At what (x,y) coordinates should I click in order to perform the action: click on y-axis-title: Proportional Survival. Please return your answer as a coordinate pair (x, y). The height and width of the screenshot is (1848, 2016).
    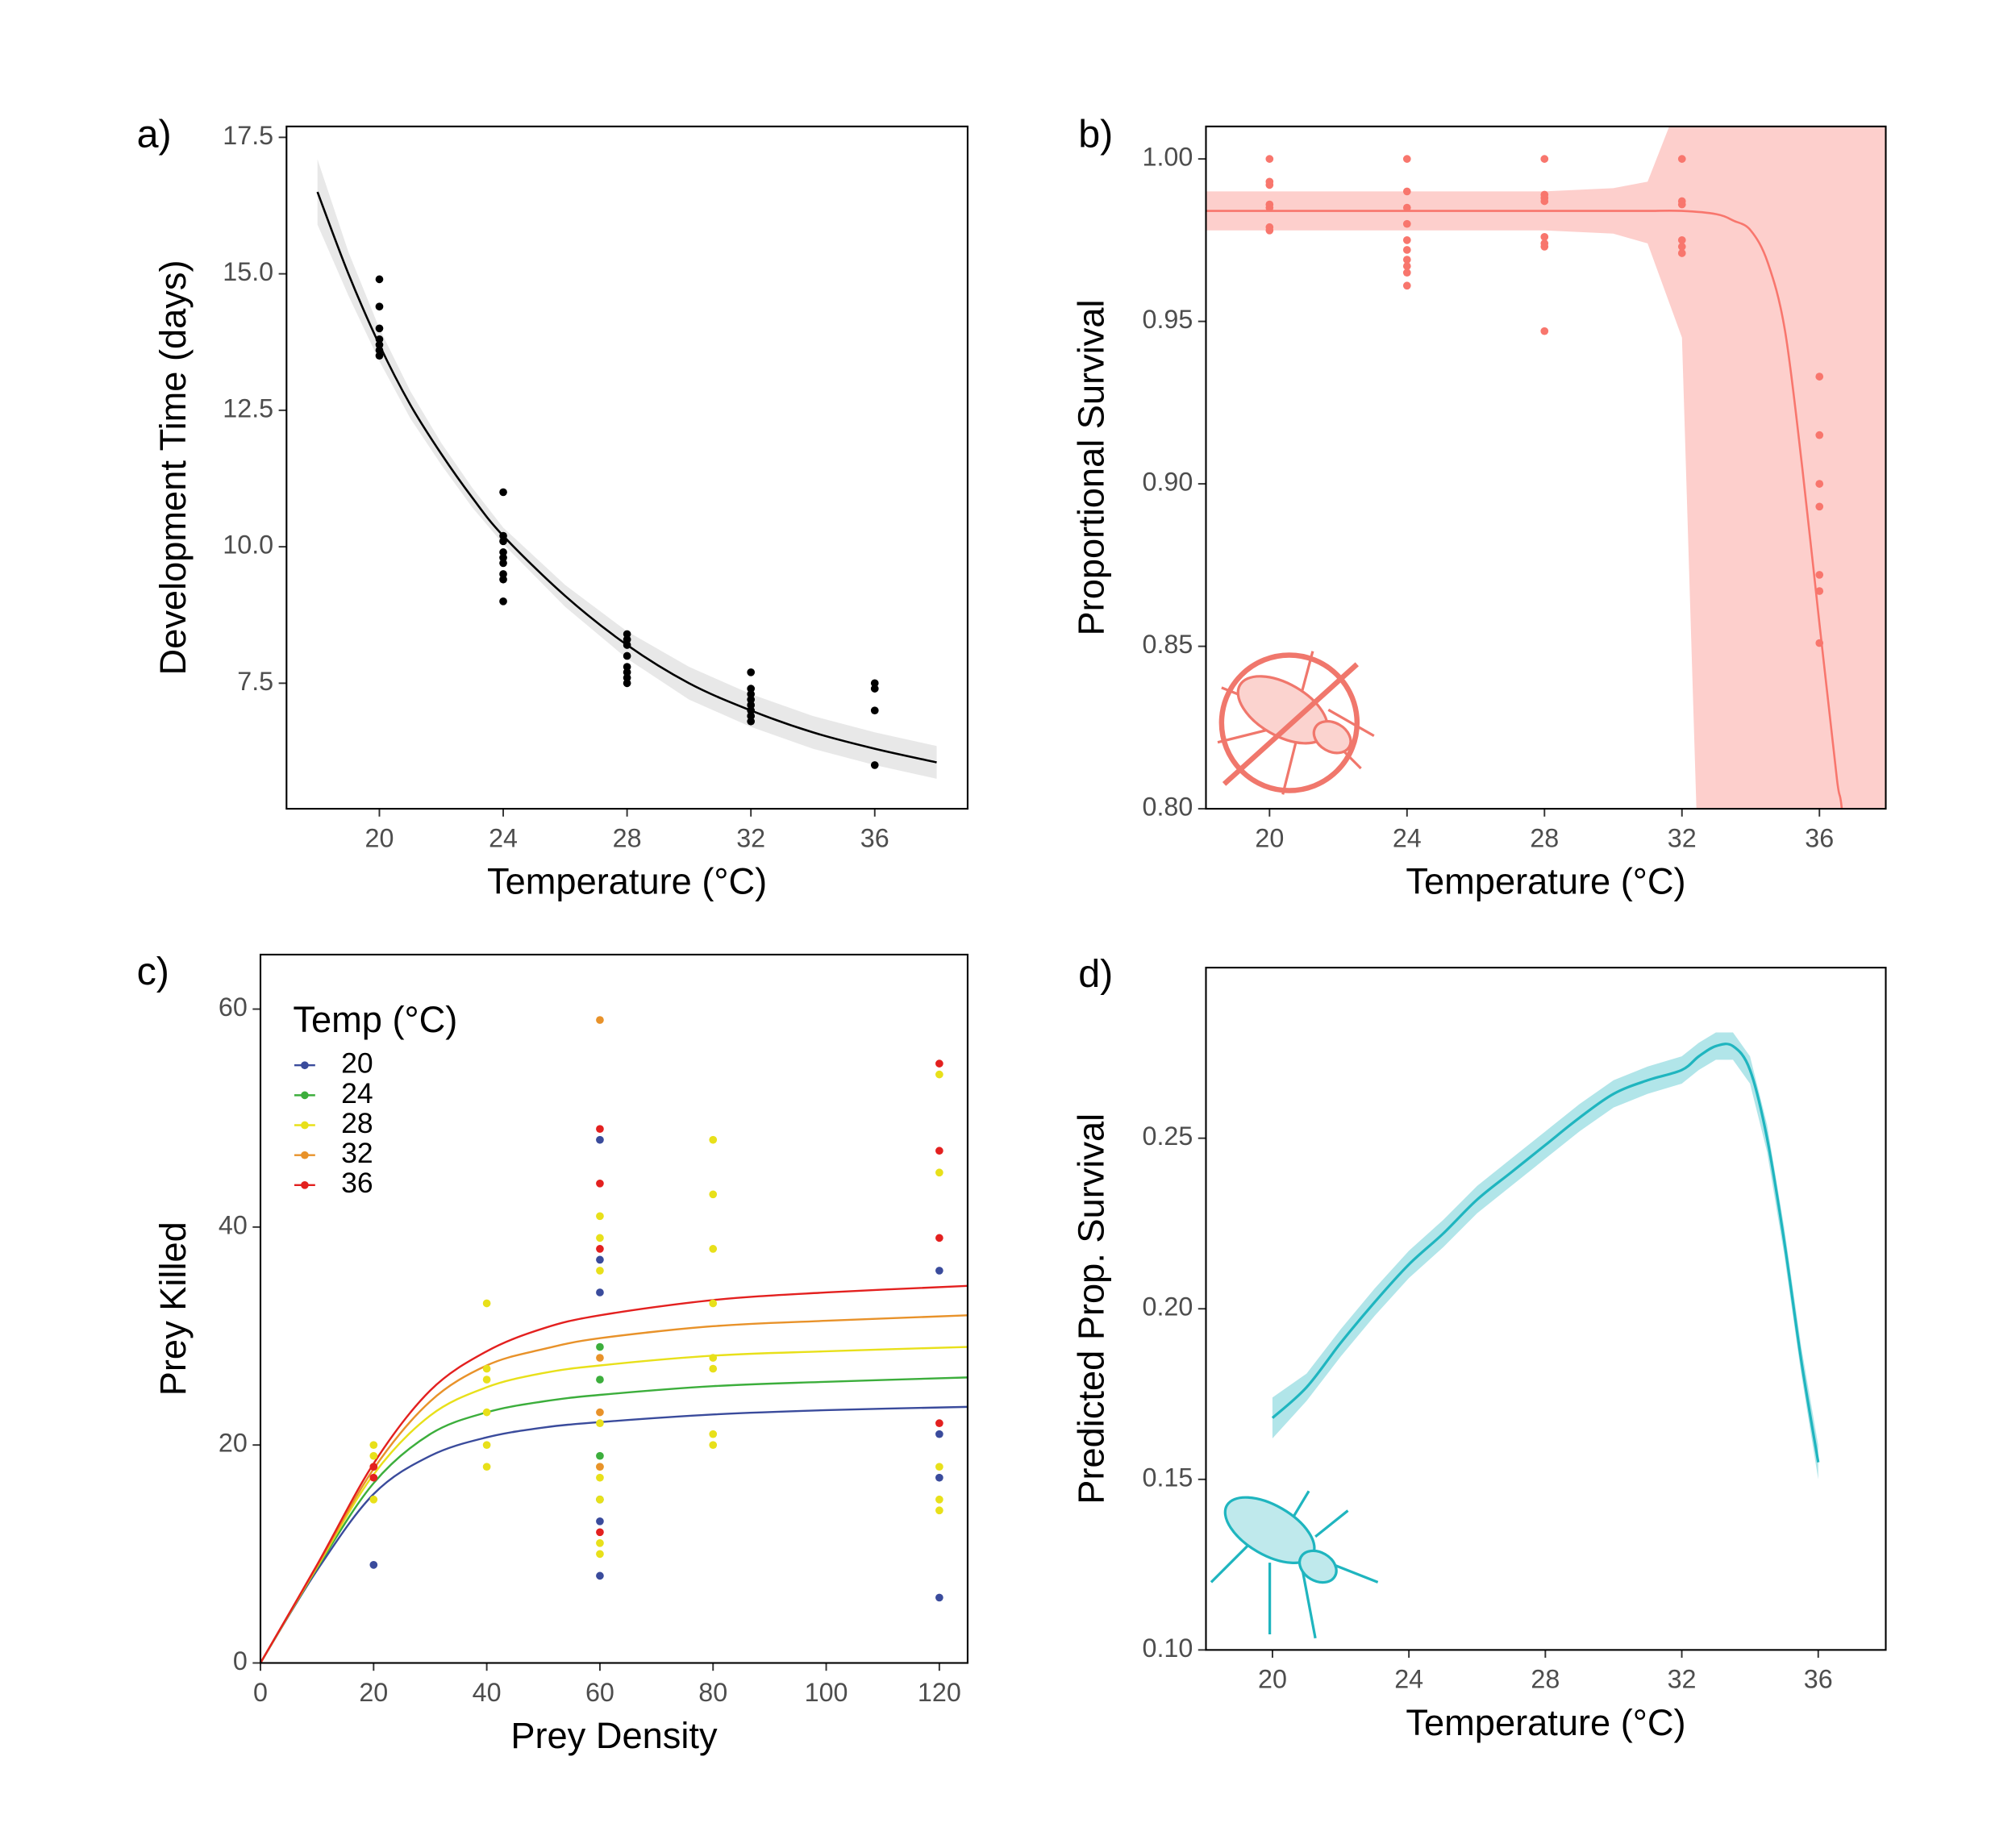
    Looking at the image, I should click on (1091, 467).